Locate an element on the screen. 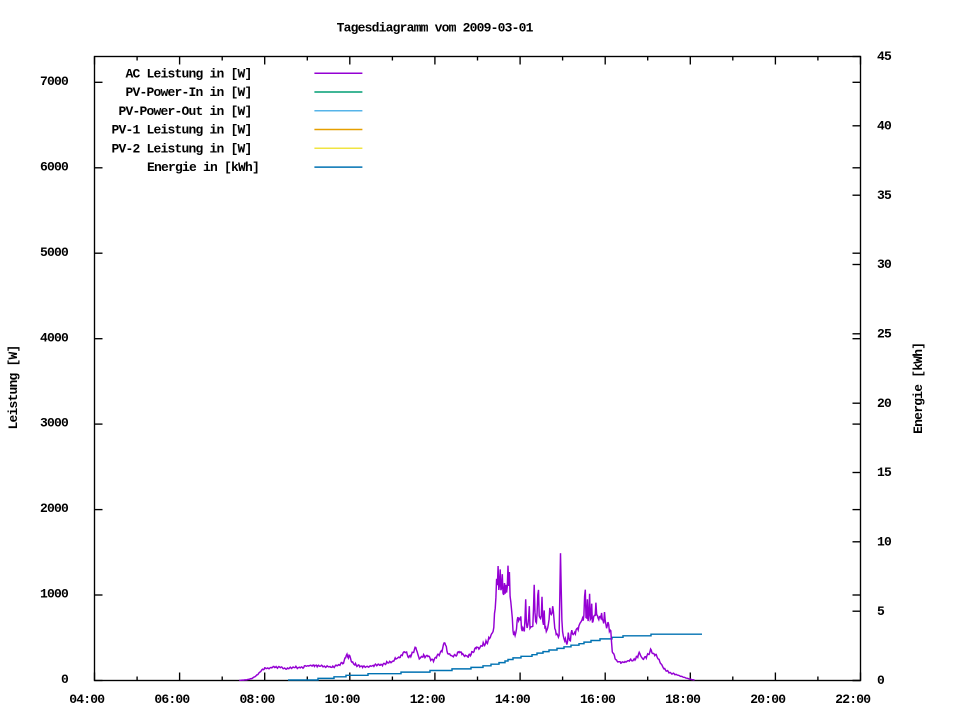 The height and width of the screenshot is (720, 960). svg-text: 6000 is located at coordinates (54, 166).